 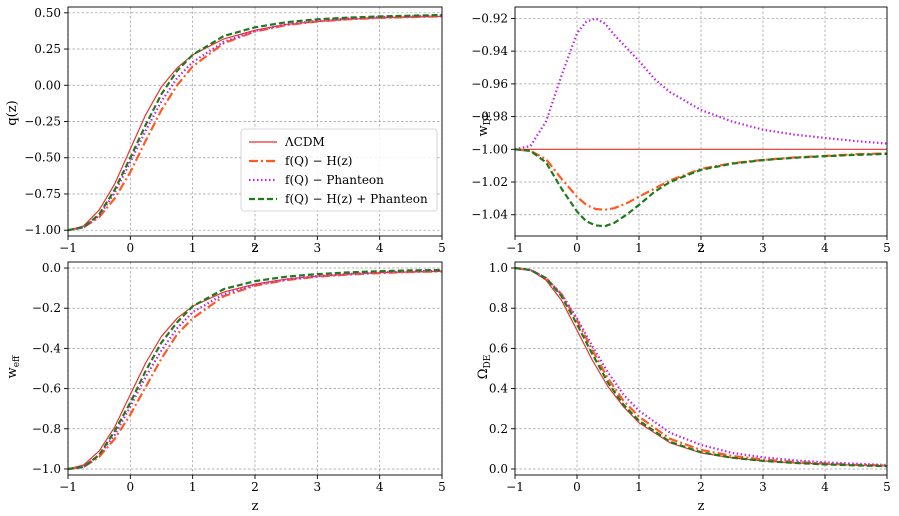 What do you see at coordinates (498, 348) in the screenshot?
I see `ytick-label-omega-3: 0.6` at bounding box center [498, 348].